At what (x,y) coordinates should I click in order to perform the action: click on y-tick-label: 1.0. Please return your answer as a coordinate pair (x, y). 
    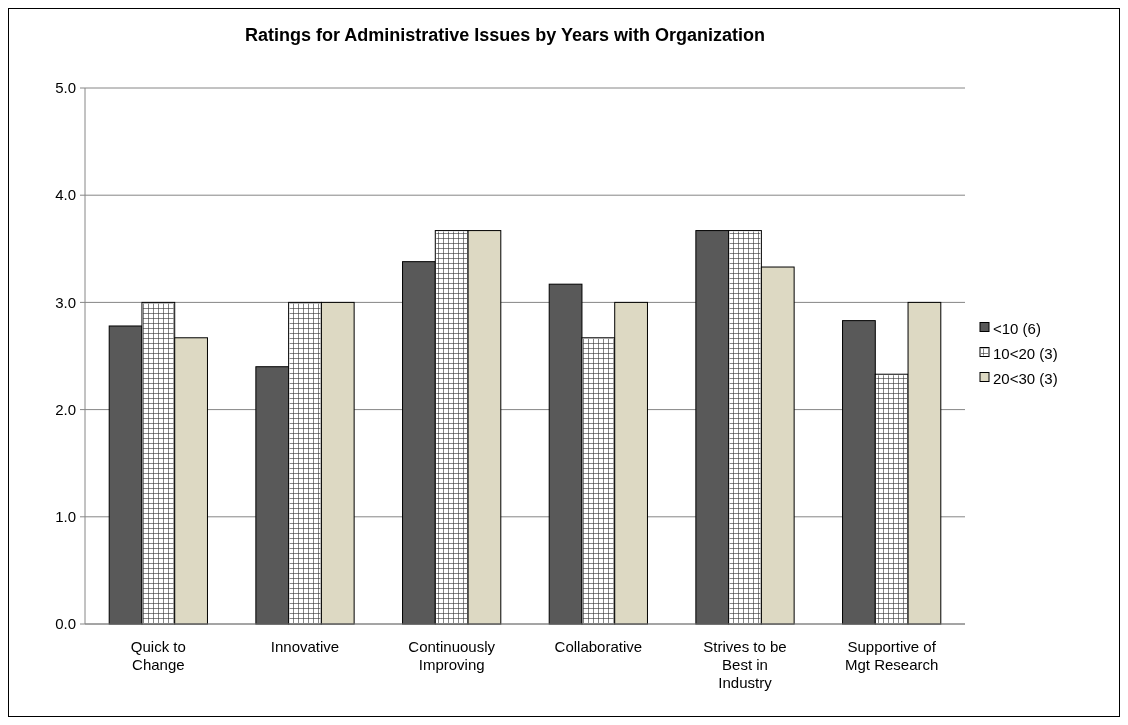
    Looking at the image, I should click on (65, 517).